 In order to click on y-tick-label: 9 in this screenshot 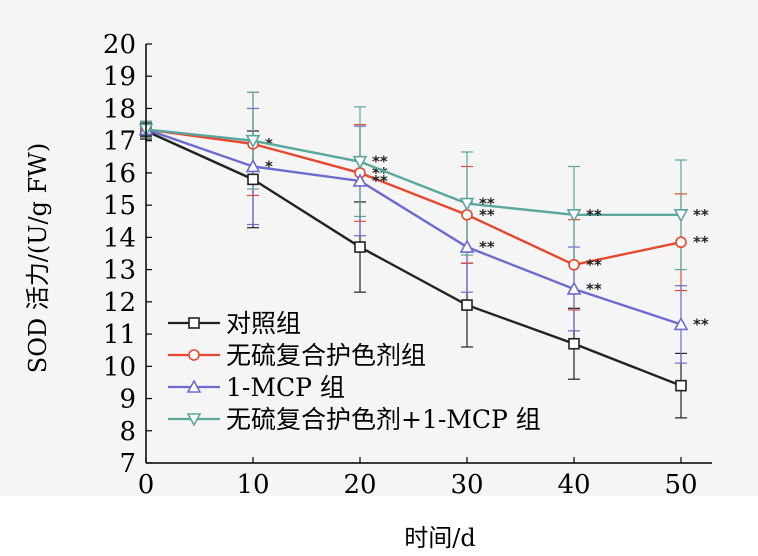, I will do `click(127, 400)`.